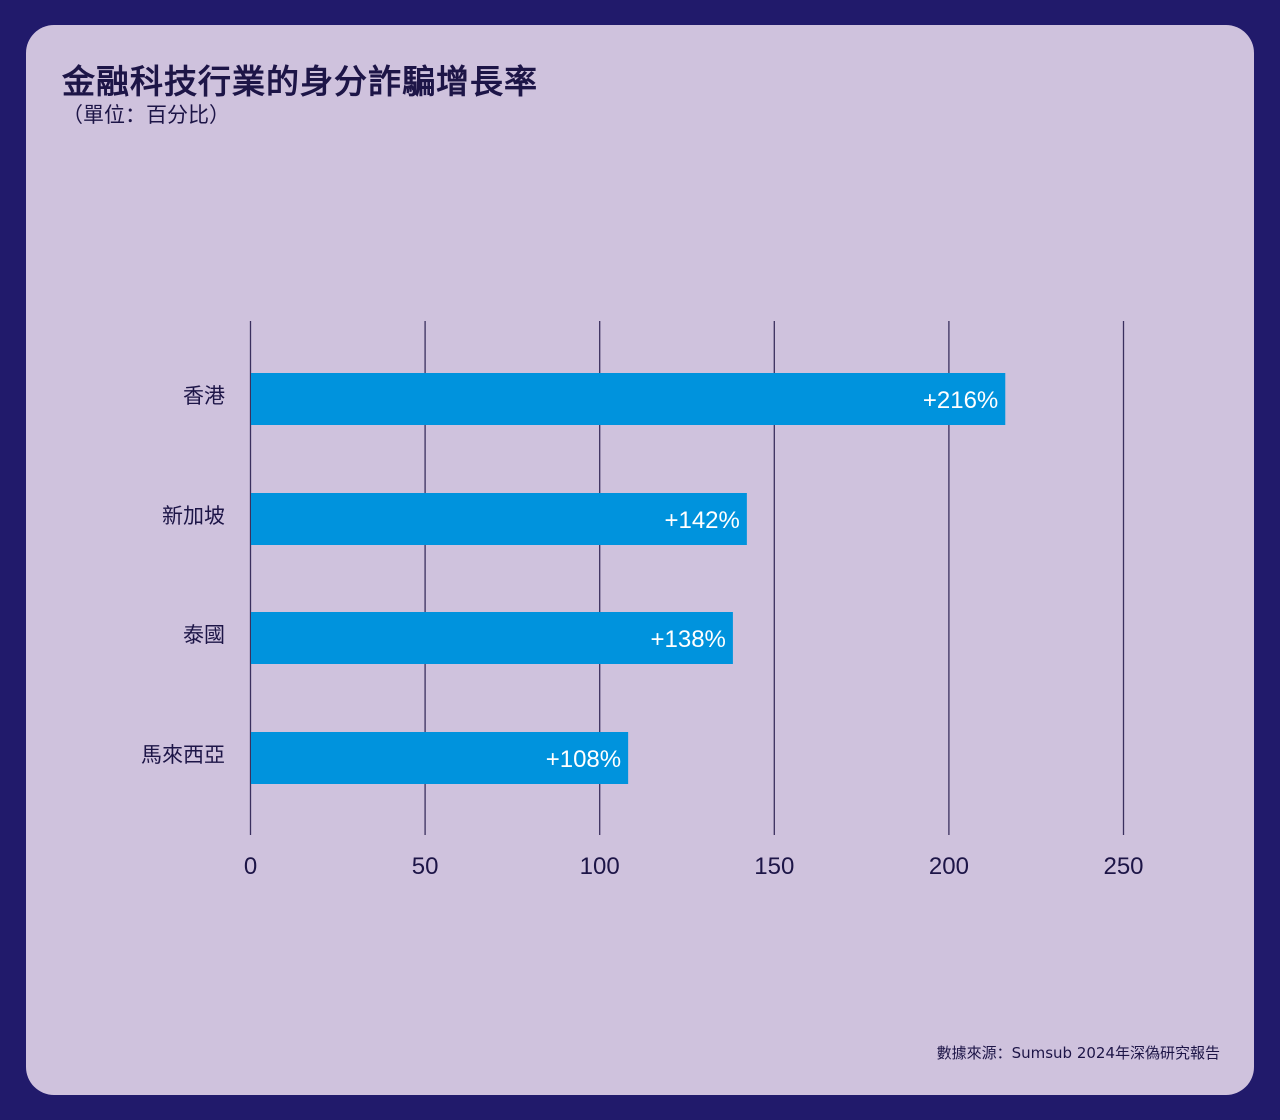 This screenshot has width=1280, height=1120. What do you see at coordinates (960, 400) in the screenshot?
I see `bar-data-label: +216%` at bounding box center [960, 400].